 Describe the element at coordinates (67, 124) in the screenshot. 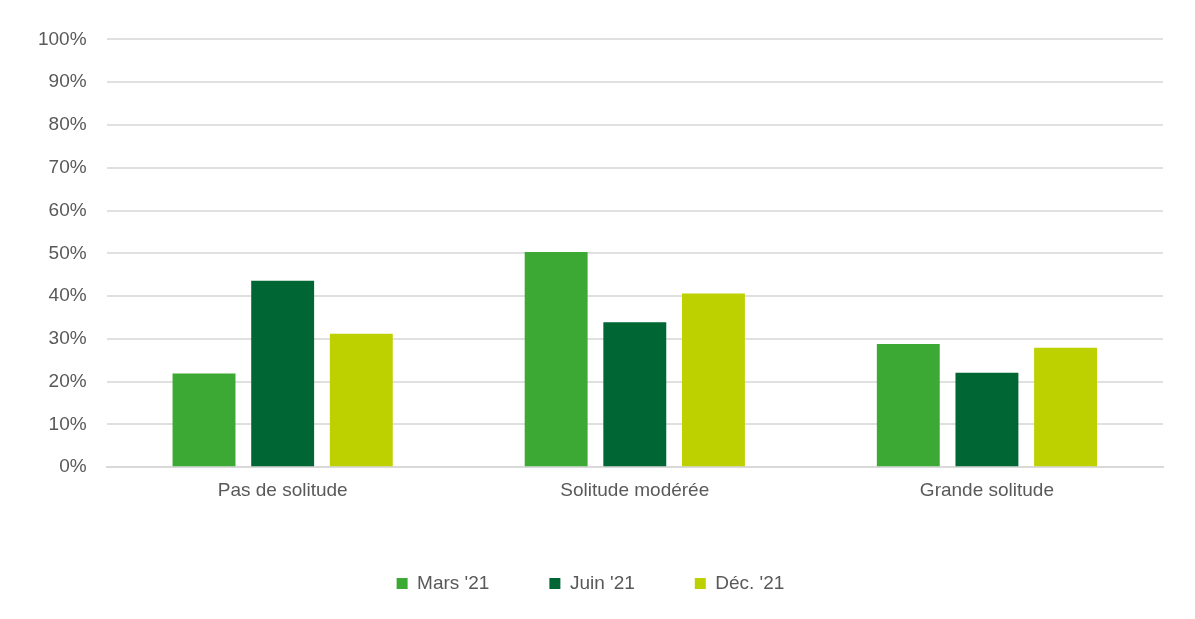

I see `y-tick-label: 80%` at that location.